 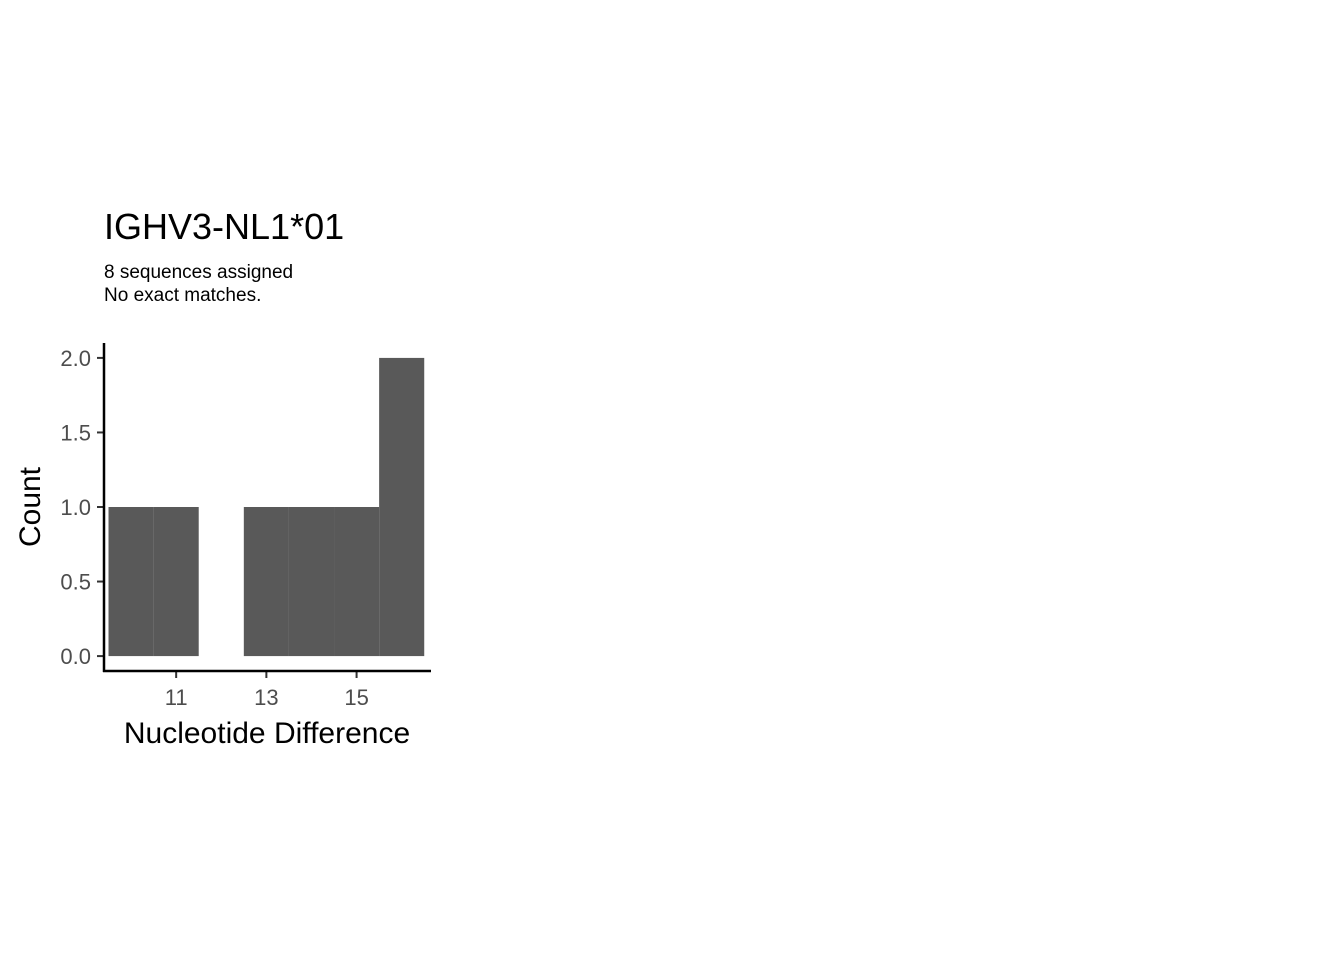 I want to click on y-tick-label: 0.0, so click(x=75, y=656).